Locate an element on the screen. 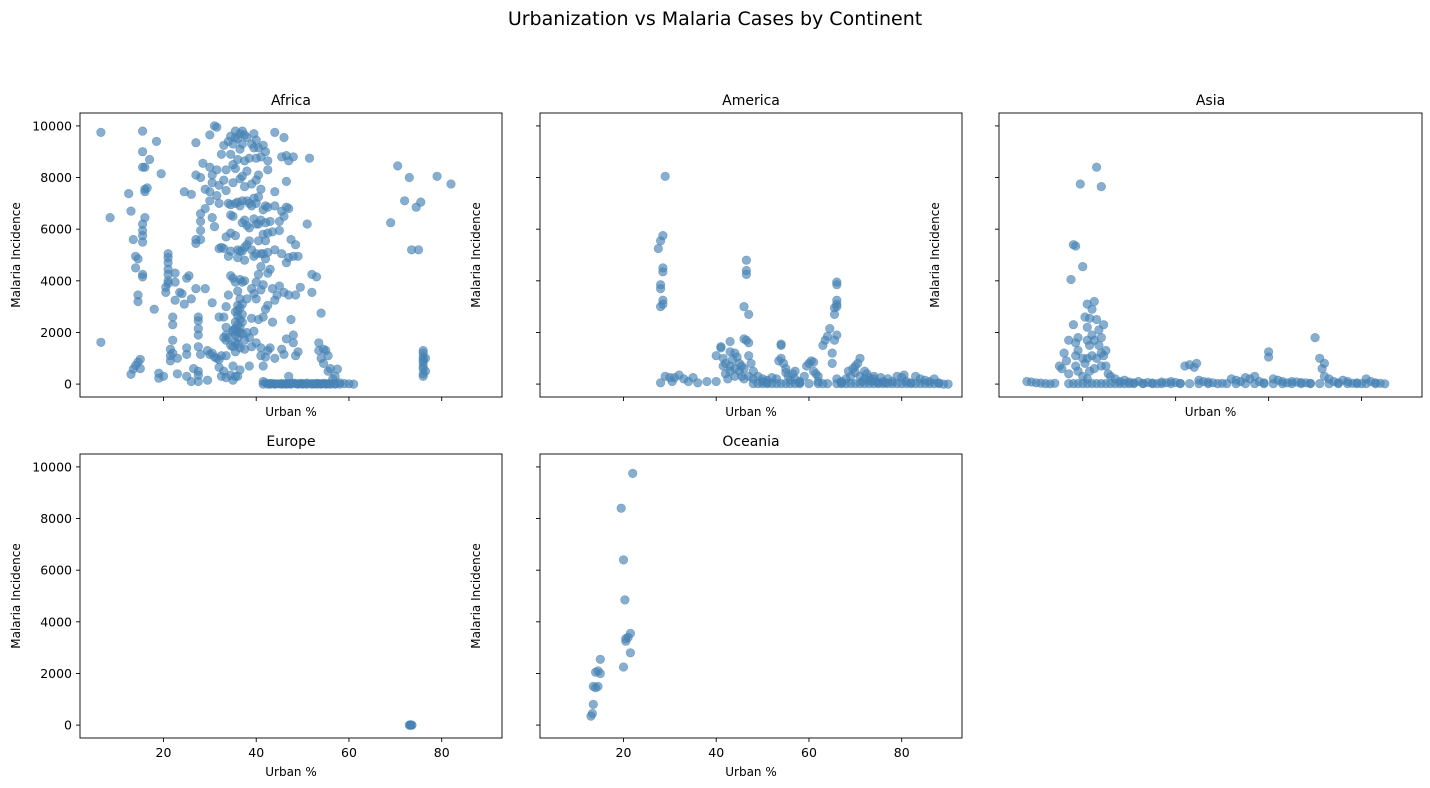 The image size is (1430, 788). subplot-title: Asia is located at coordinates (1210, 101).